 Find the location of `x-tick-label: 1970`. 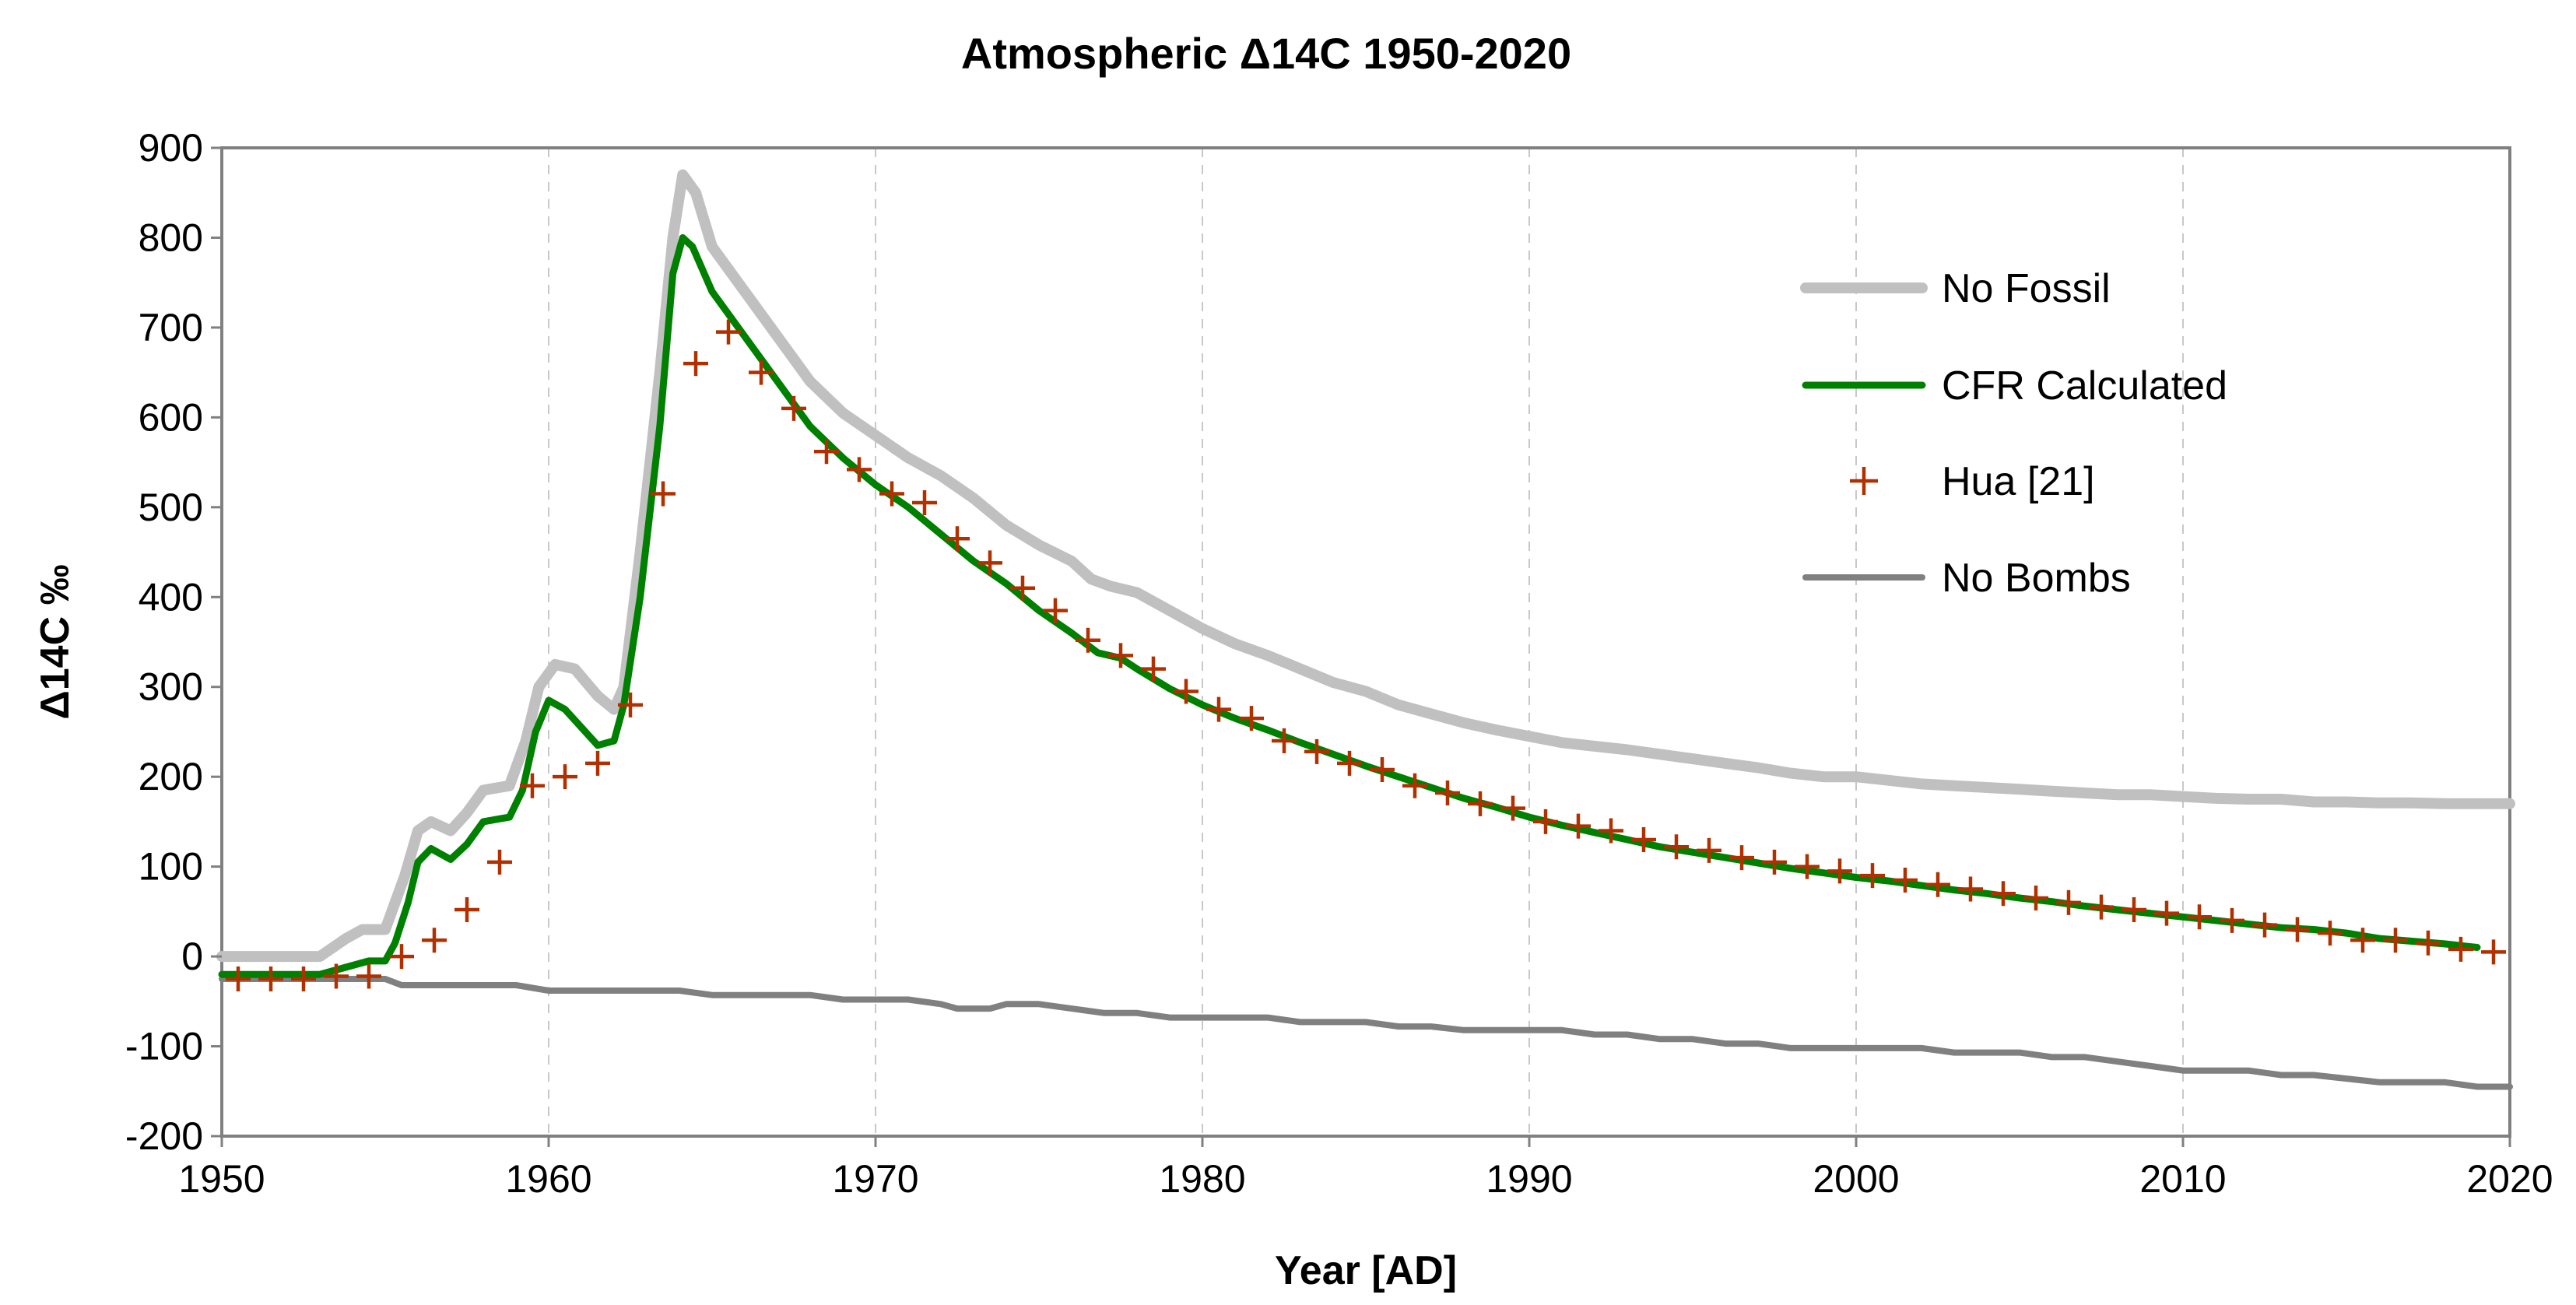

x-tick-label: 1970 is located at coordinates (875, 1179).